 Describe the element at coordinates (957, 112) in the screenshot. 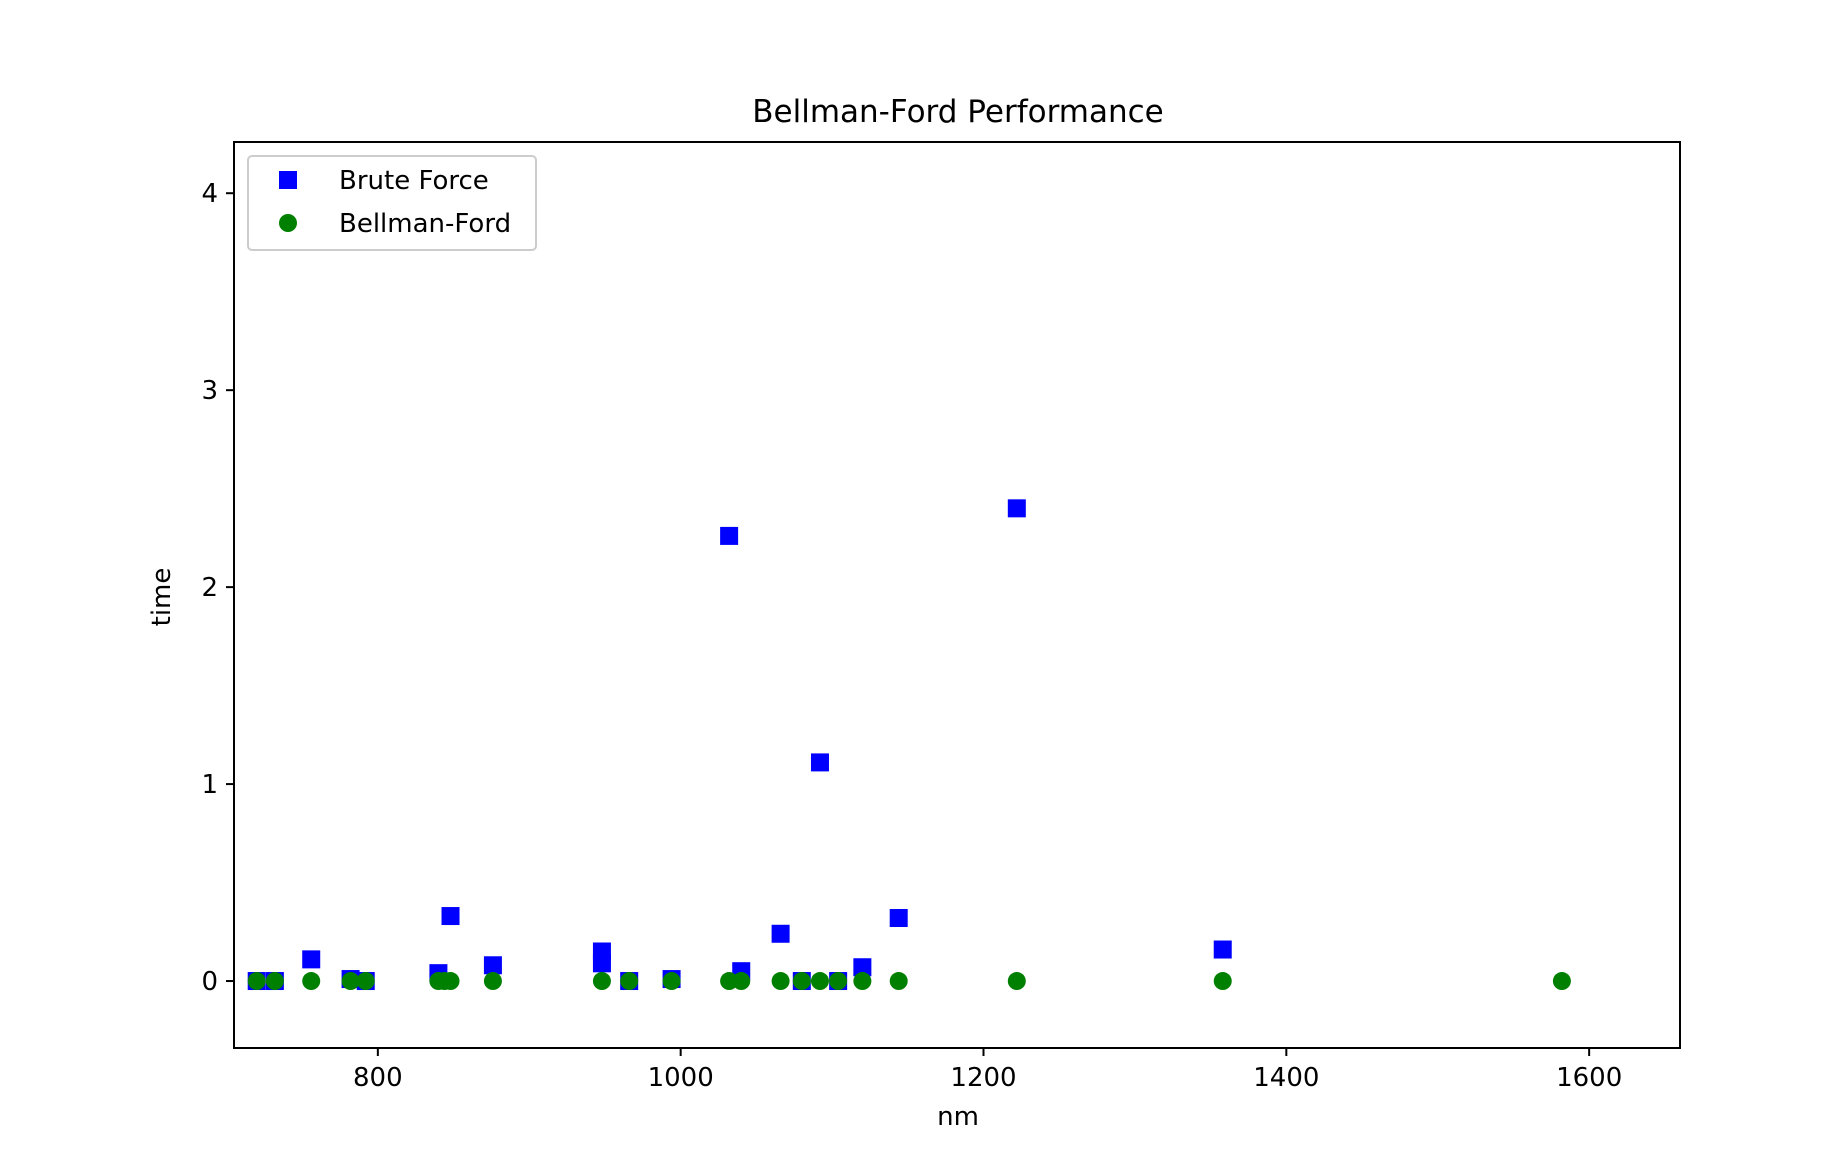

I see `chart-title: Bellman-Ford Performance` at that location.